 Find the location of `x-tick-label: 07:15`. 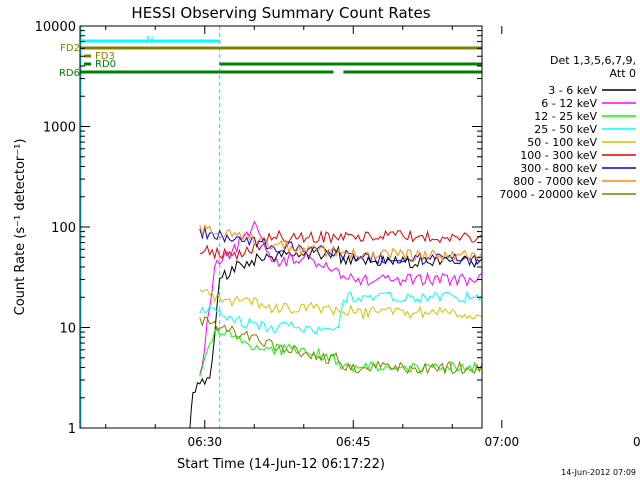

x-tick-label: 07:15 is located at coordinates (636, 442).